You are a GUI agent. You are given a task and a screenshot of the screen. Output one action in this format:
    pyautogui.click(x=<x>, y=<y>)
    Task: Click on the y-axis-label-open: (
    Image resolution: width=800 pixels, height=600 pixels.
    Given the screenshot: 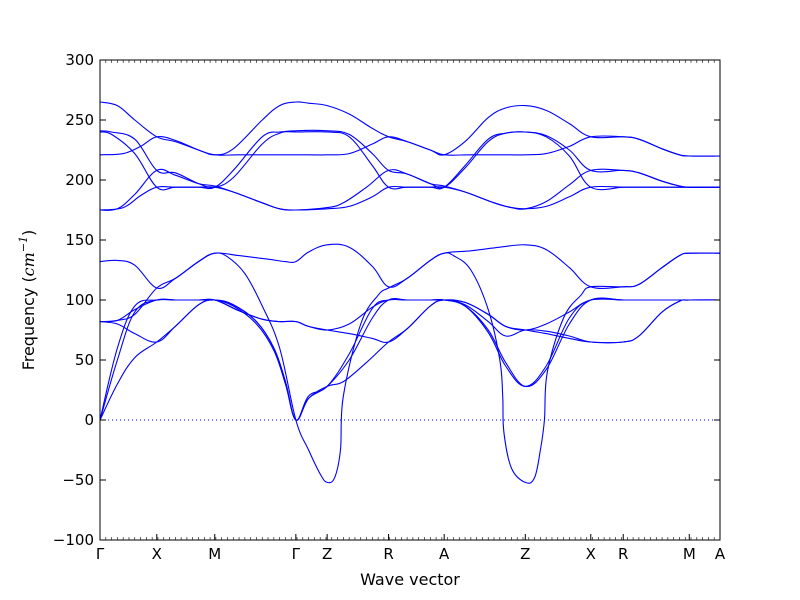 What is the action you would take?
    pyautogui.click(x=28, y=281)
    